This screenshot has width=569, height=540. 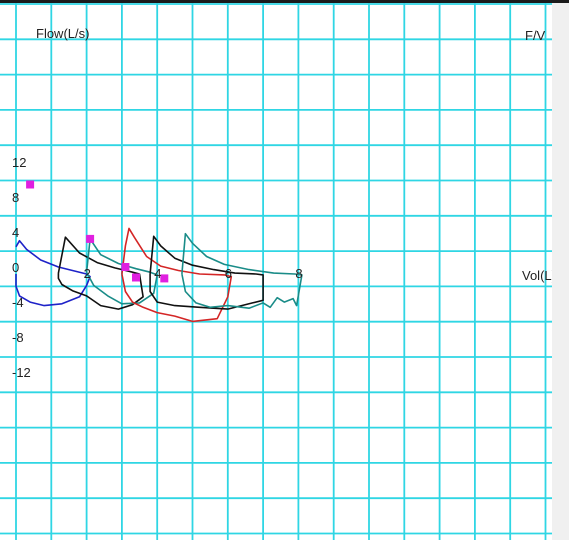 I want to click on y-tick-label: 0, so click(x=15, y=267).